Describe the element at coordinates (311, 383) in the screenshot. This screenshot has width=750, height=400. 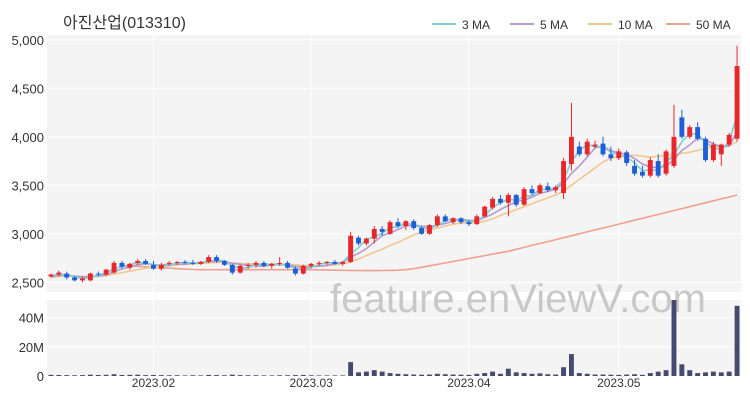
I see `date-tick-label: 2023.03` at that location.